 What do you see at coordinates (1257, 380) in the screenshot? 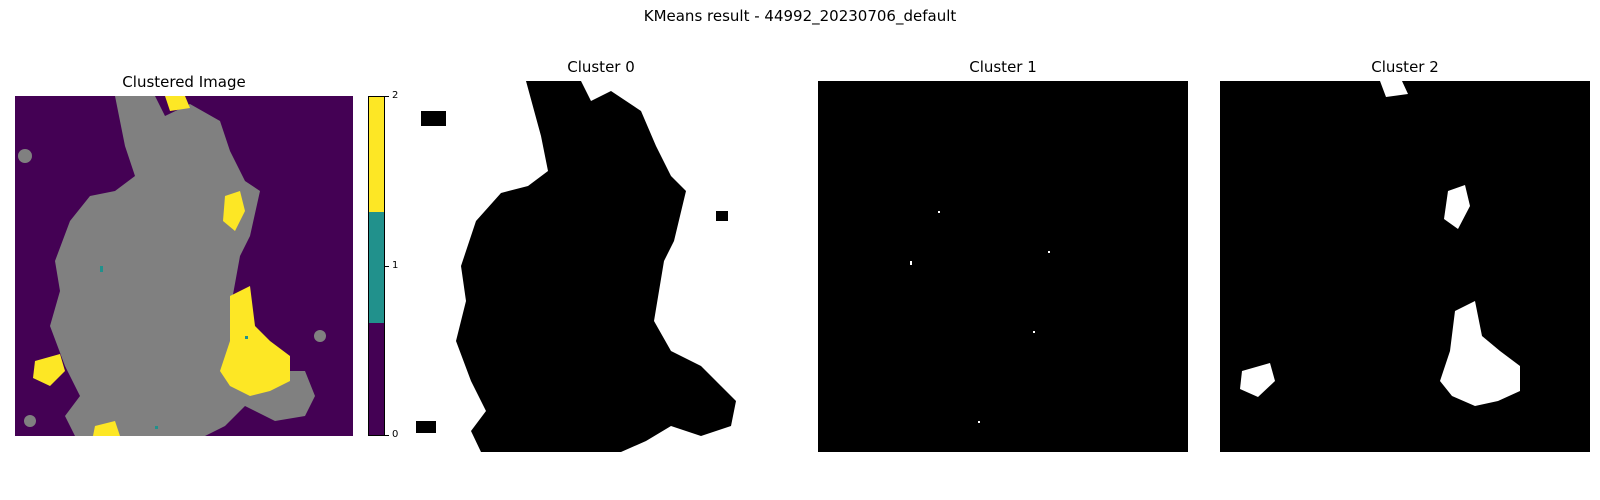
I see `mask-on-patch-left` at bounding box center [1257, 380].